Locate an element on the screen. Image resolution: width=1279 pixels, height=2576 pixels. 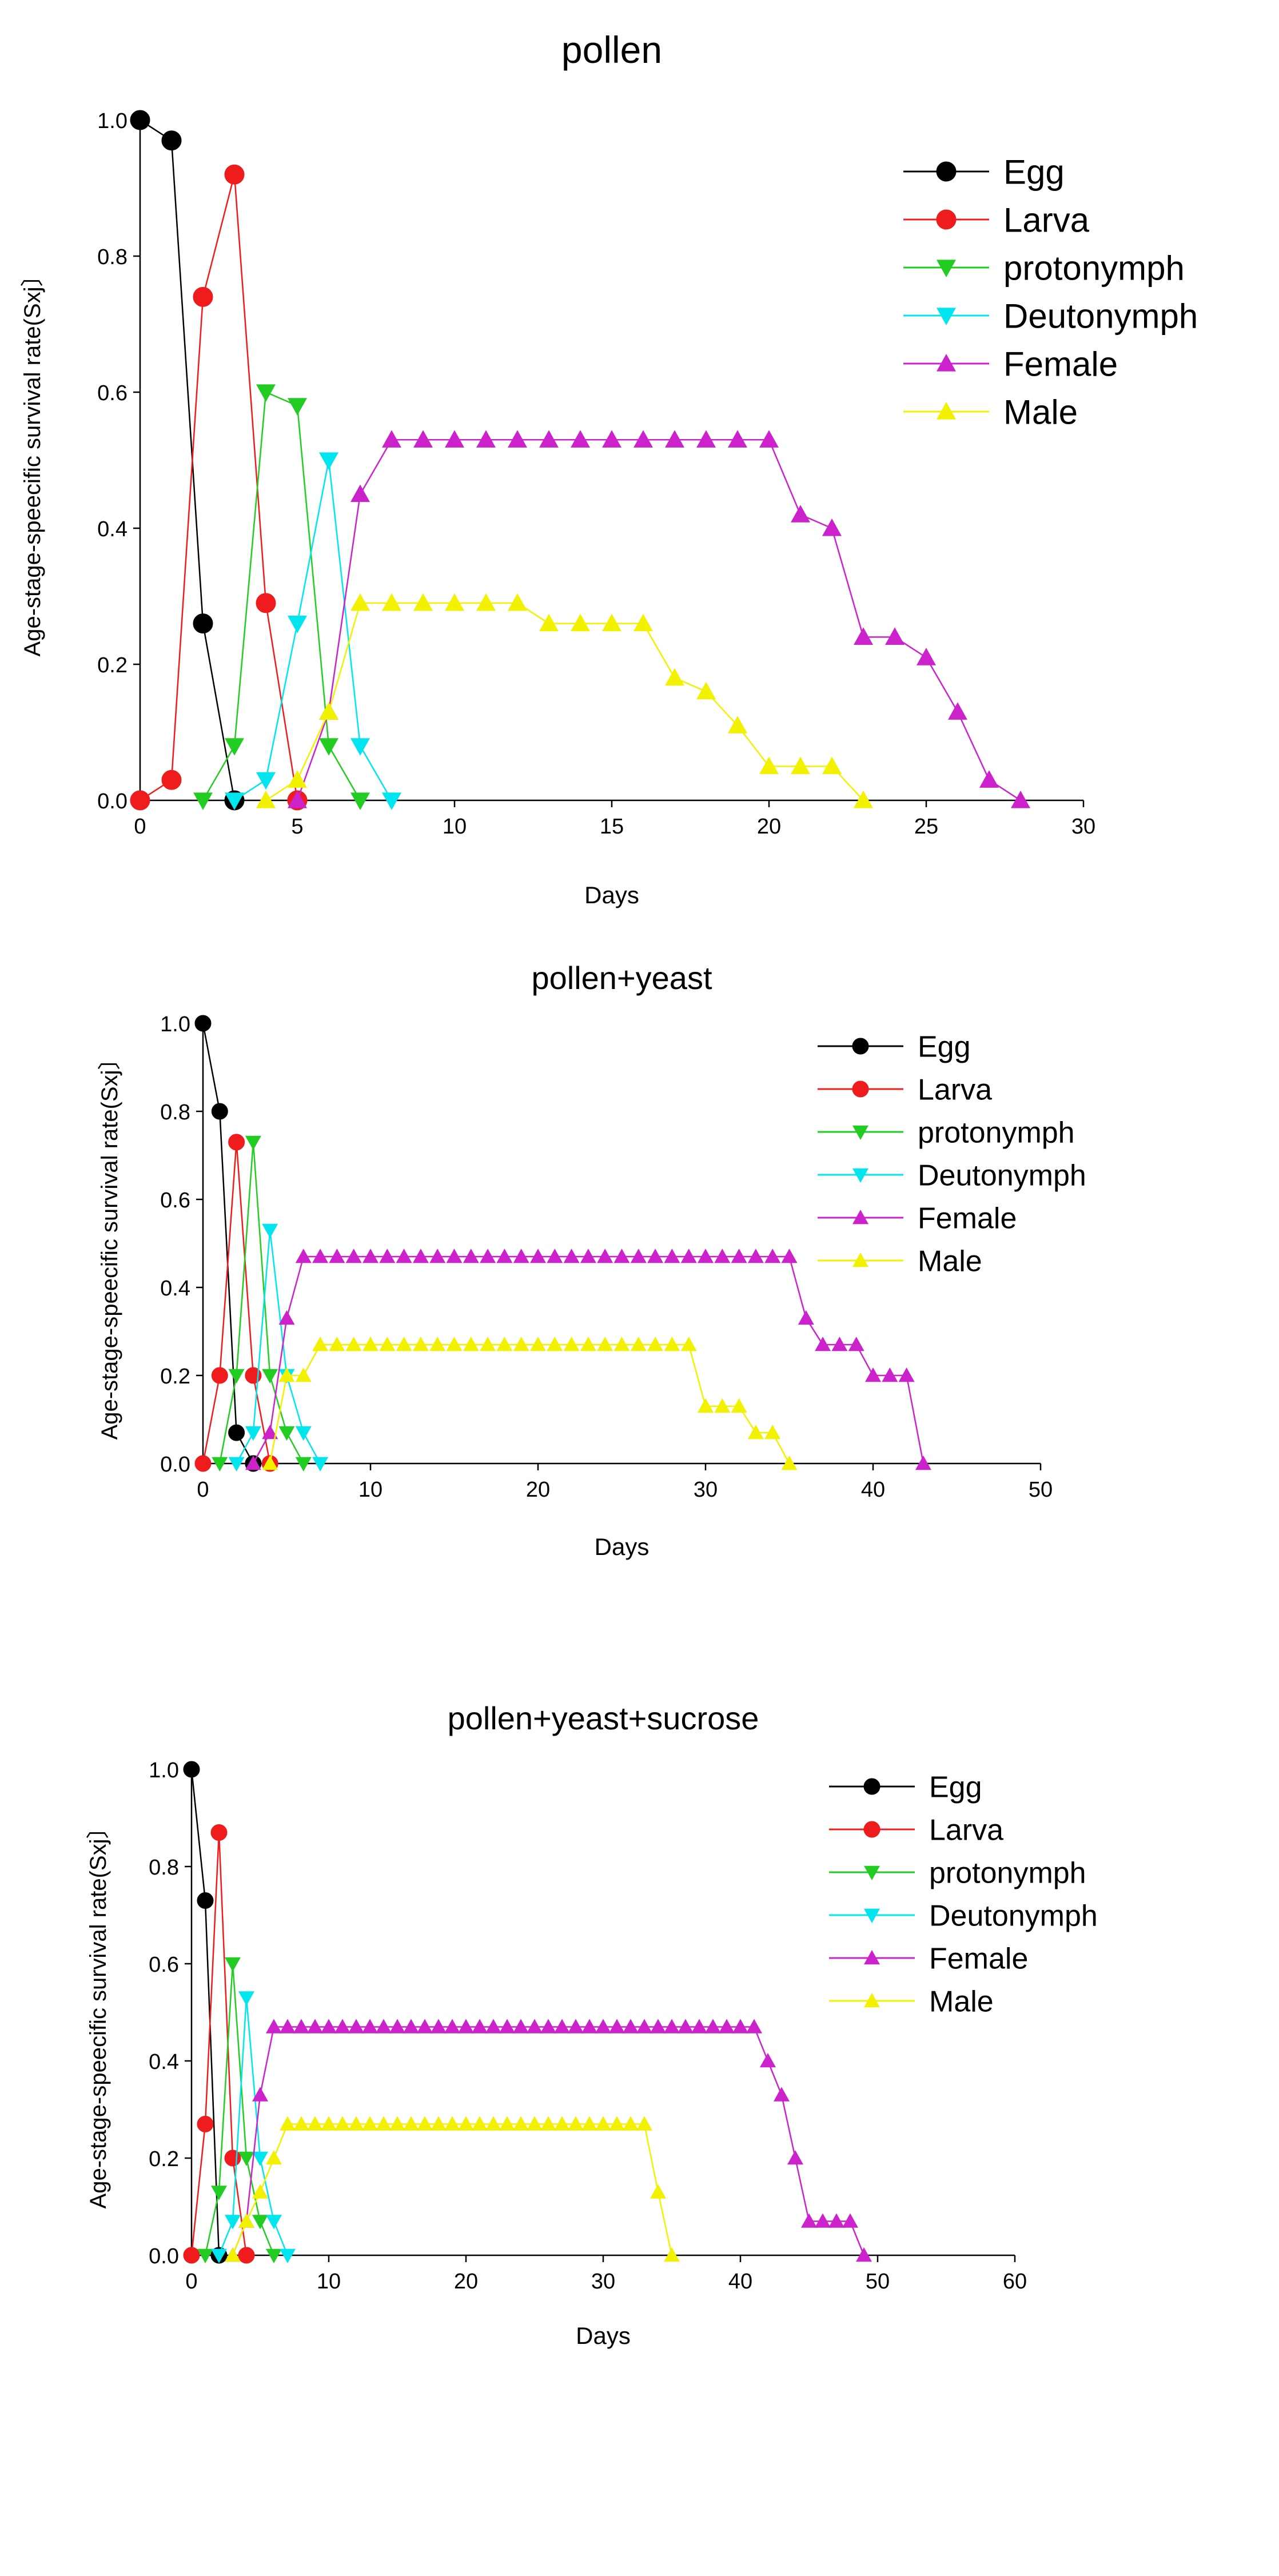
panel-1-series-deutonymph is located at coordinates (313, 631).